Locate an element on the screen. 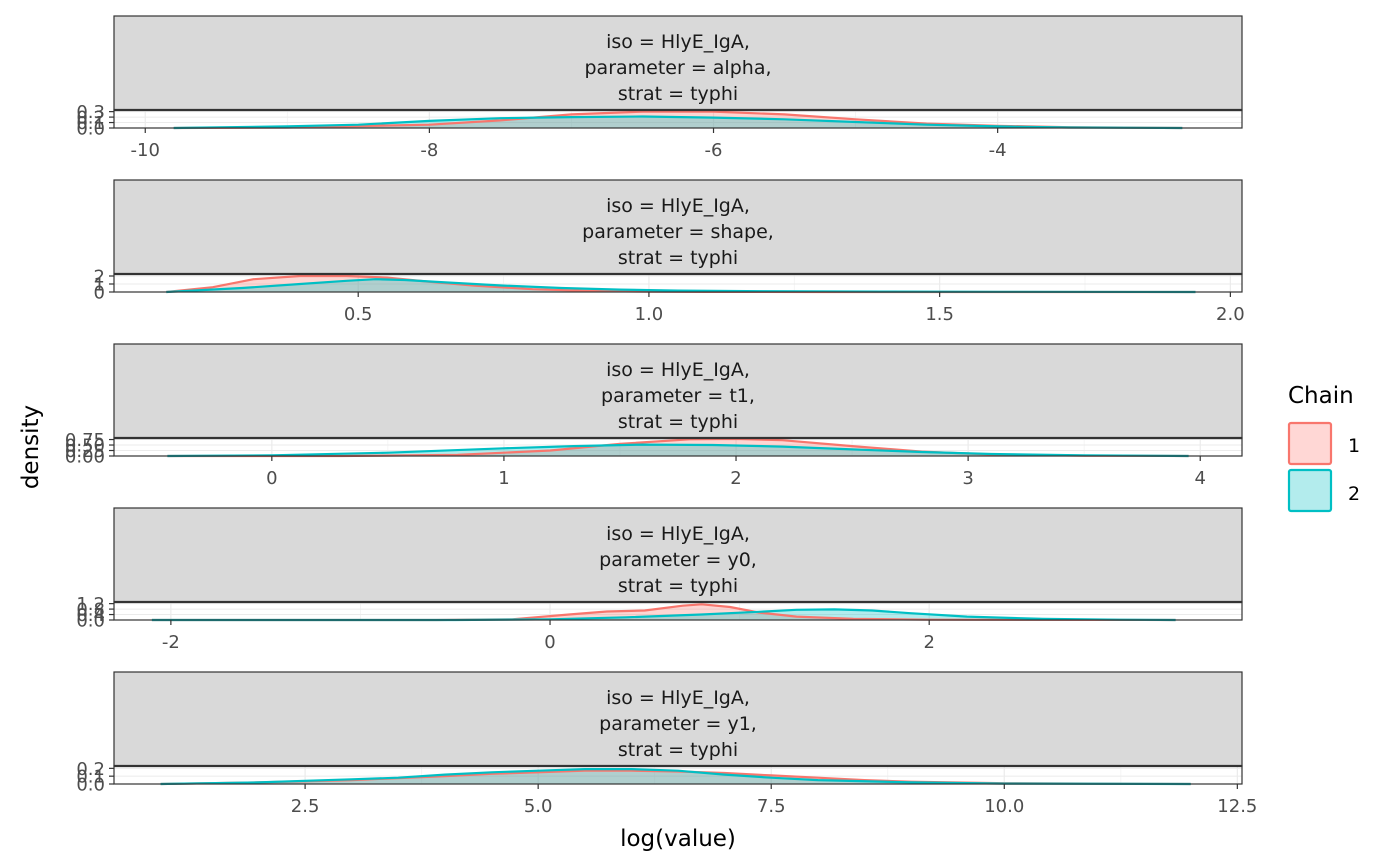 This screenshot has height=866, width=1400. x-tick-label: 7.5 is located at coordinates (771, 806).